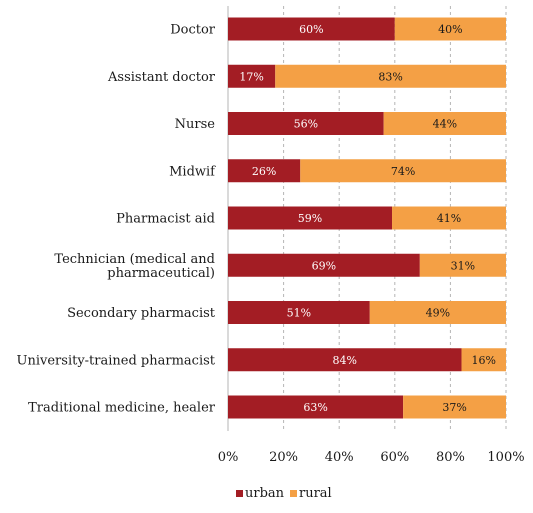 The image size is (533, 513). I want to click on data-label-urban: 17%, so click(251, 76).